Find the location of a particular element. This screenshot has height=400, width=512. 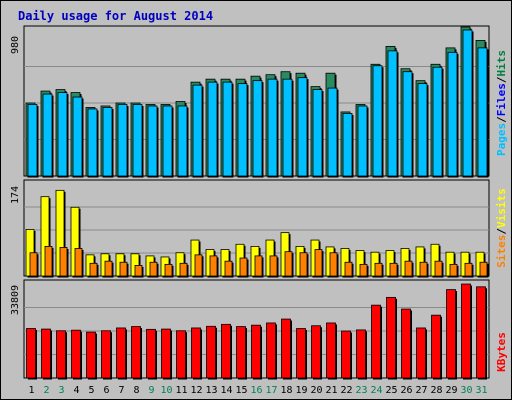

y-max-label-top: 980 is located at coordinates (15, 45).